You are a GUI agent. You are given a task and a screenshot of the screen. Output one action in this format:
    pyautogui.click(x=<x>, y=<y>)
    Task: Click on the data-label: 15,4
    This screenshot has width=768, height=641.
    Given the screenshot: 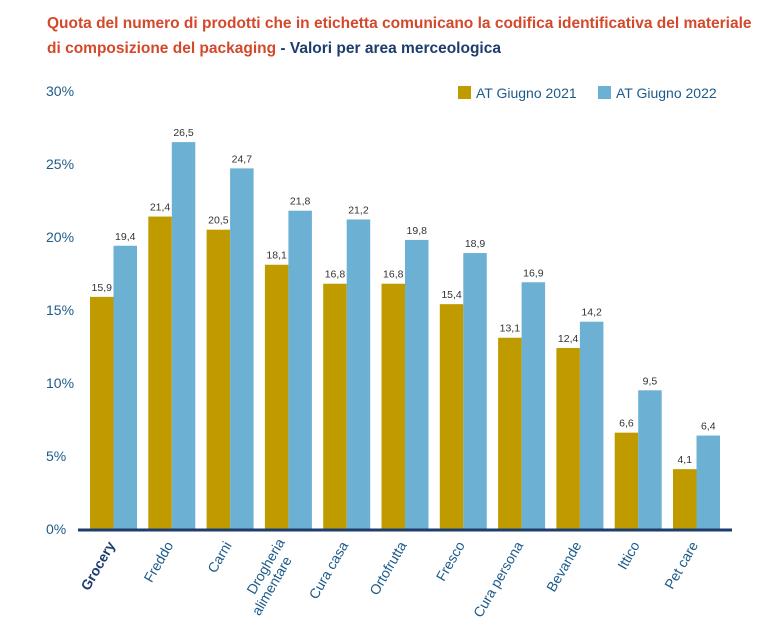 What is the action you would take?
    pyautogui.click(x=451, y=295)
    